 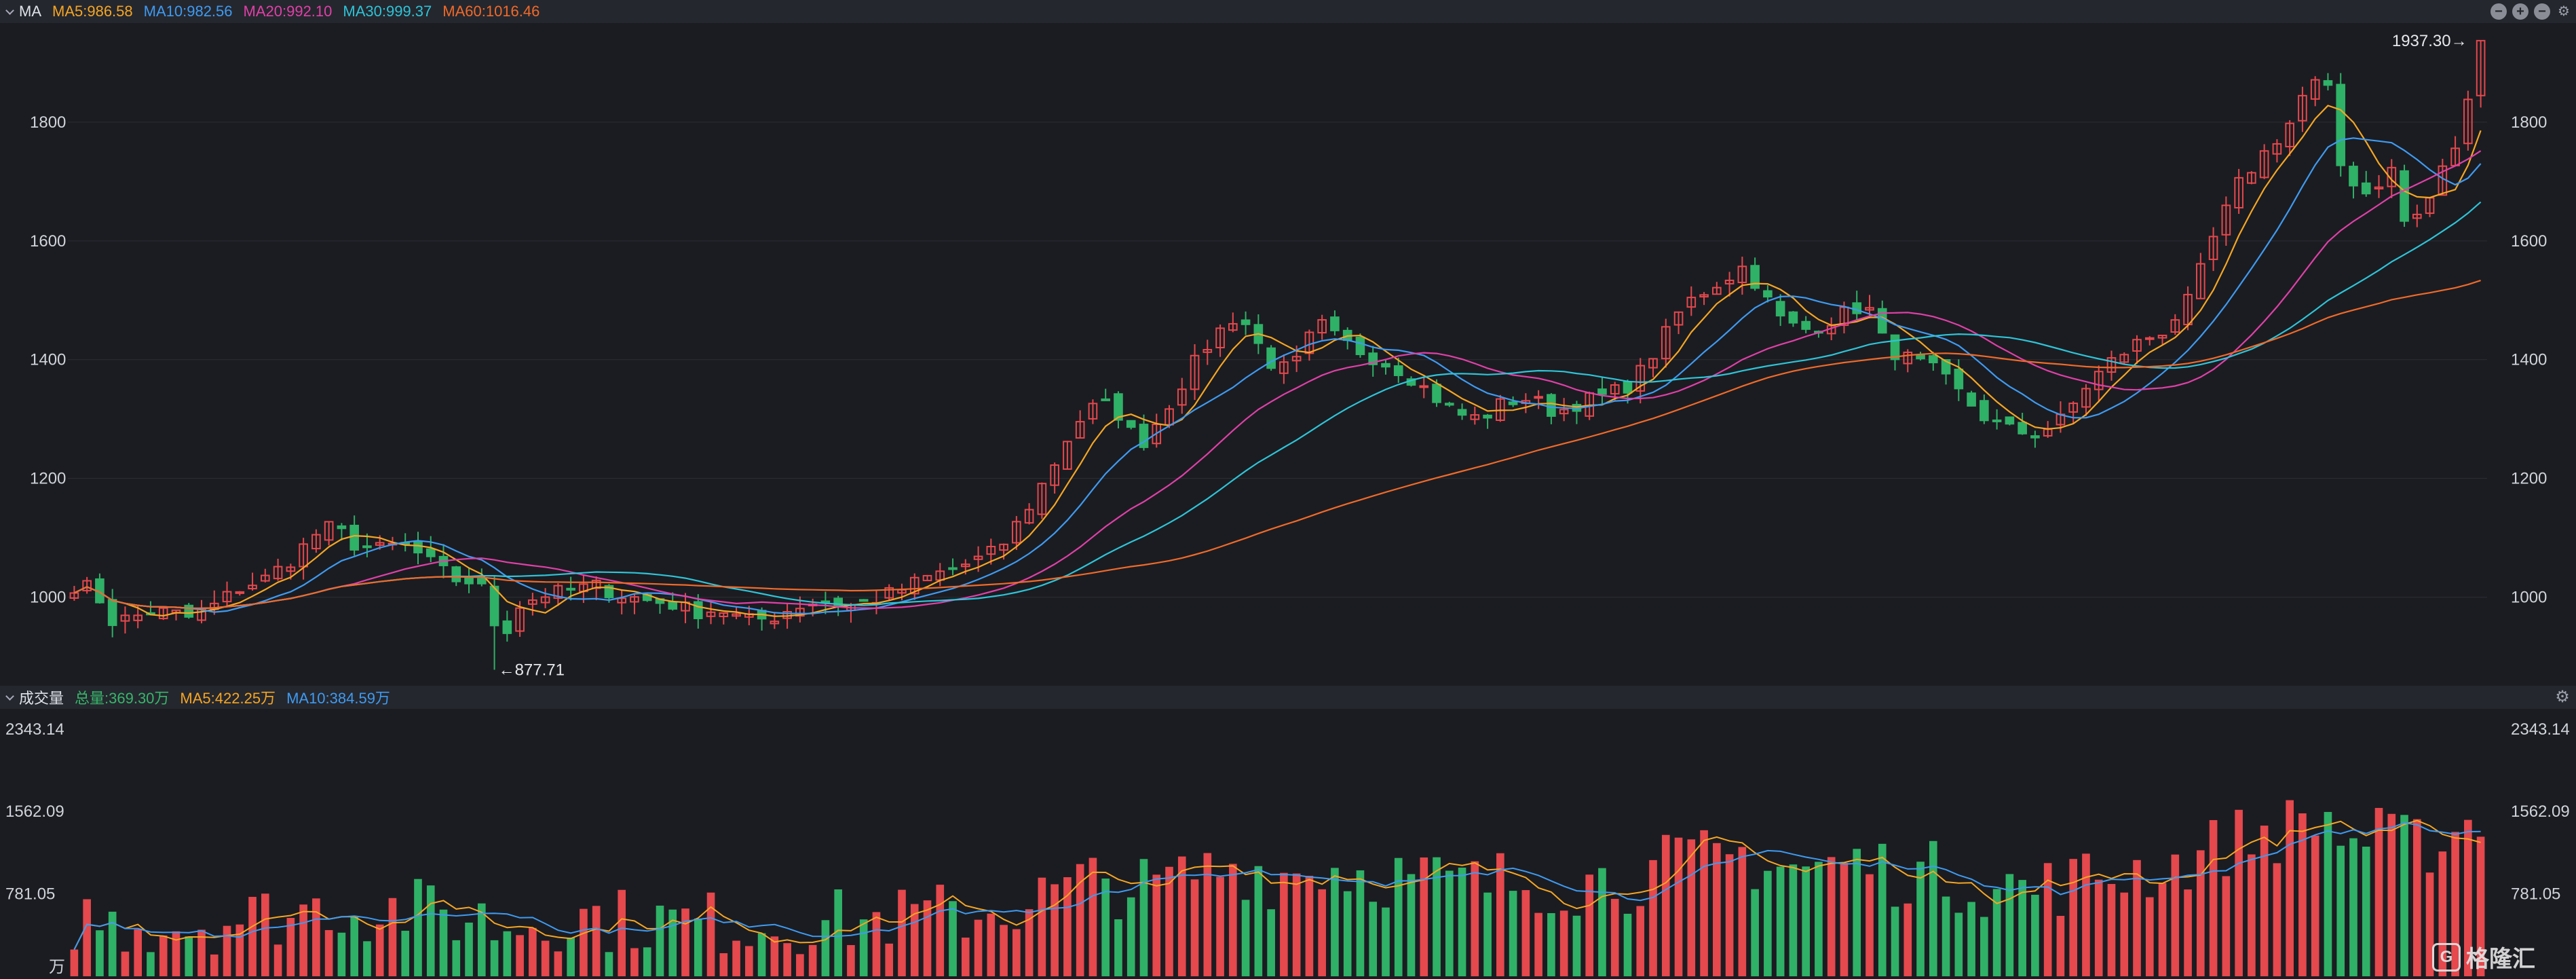 I want to click on ma5-label: MA5:986.58, so click(x=92, y=11).